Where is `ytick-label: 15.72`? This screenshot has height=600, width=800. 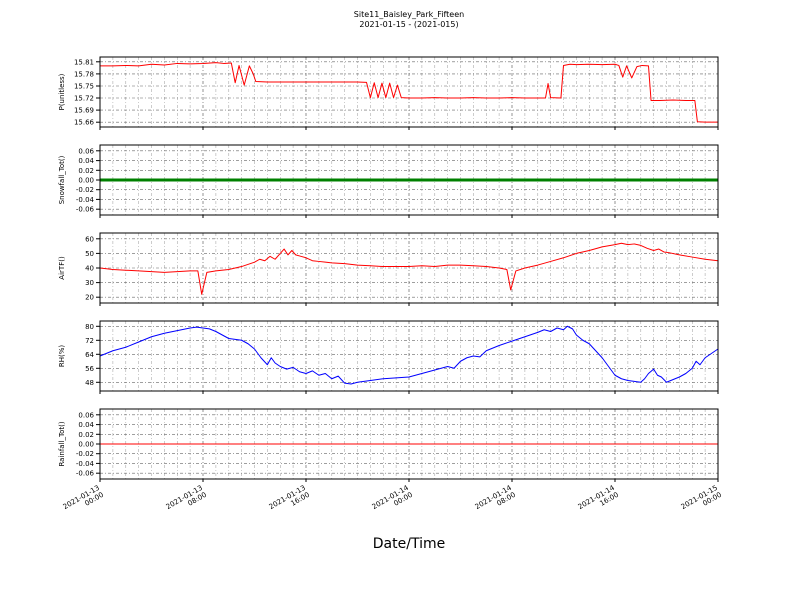
ytick-label: 15.72 is located at coordinates (84, 99).